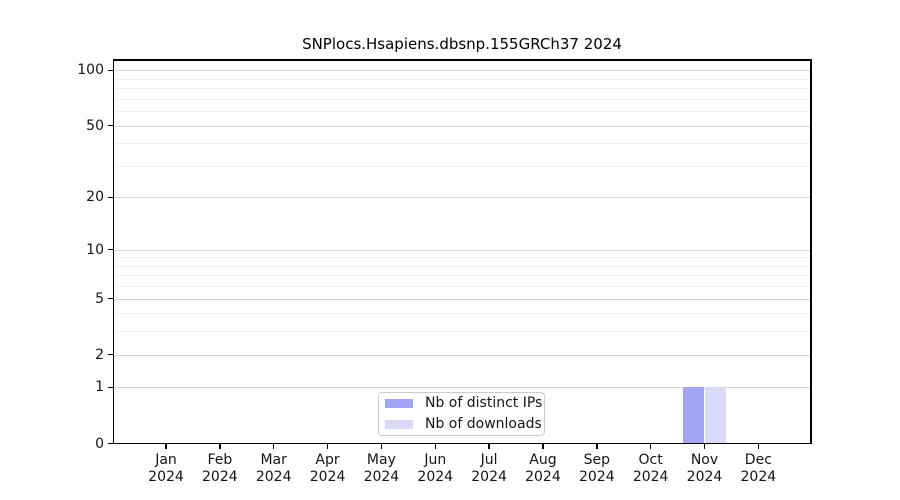  I want to click on x-tick-label: Nov 2024, so click(705, 468).